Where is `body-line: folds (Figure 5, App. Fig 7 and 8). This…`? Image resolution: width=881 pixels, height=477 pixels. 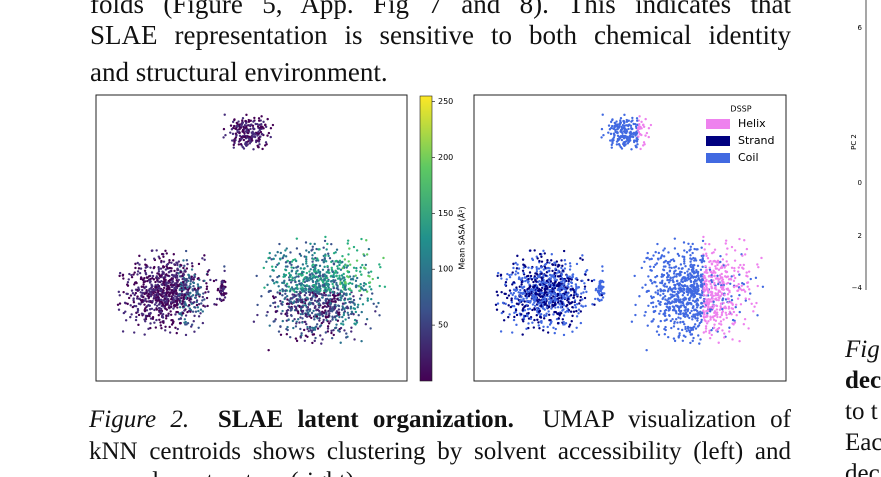
body-line: folds (Figure 5, App. Fig 7 and 8). This… is located at coordinates (440, 9).